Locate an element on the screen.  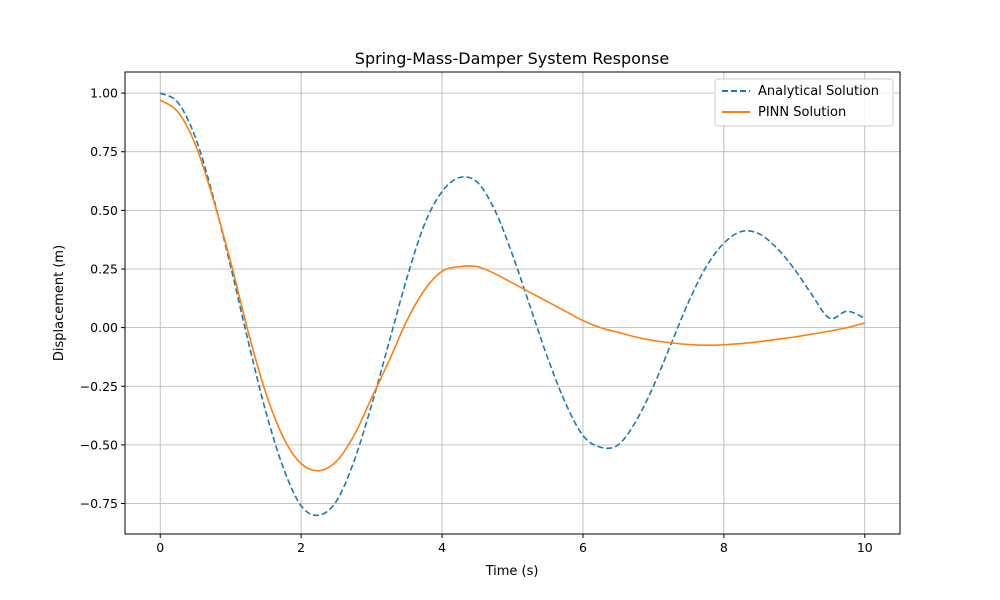
x-tick-label: 8 is located at coordinates (724, 547).